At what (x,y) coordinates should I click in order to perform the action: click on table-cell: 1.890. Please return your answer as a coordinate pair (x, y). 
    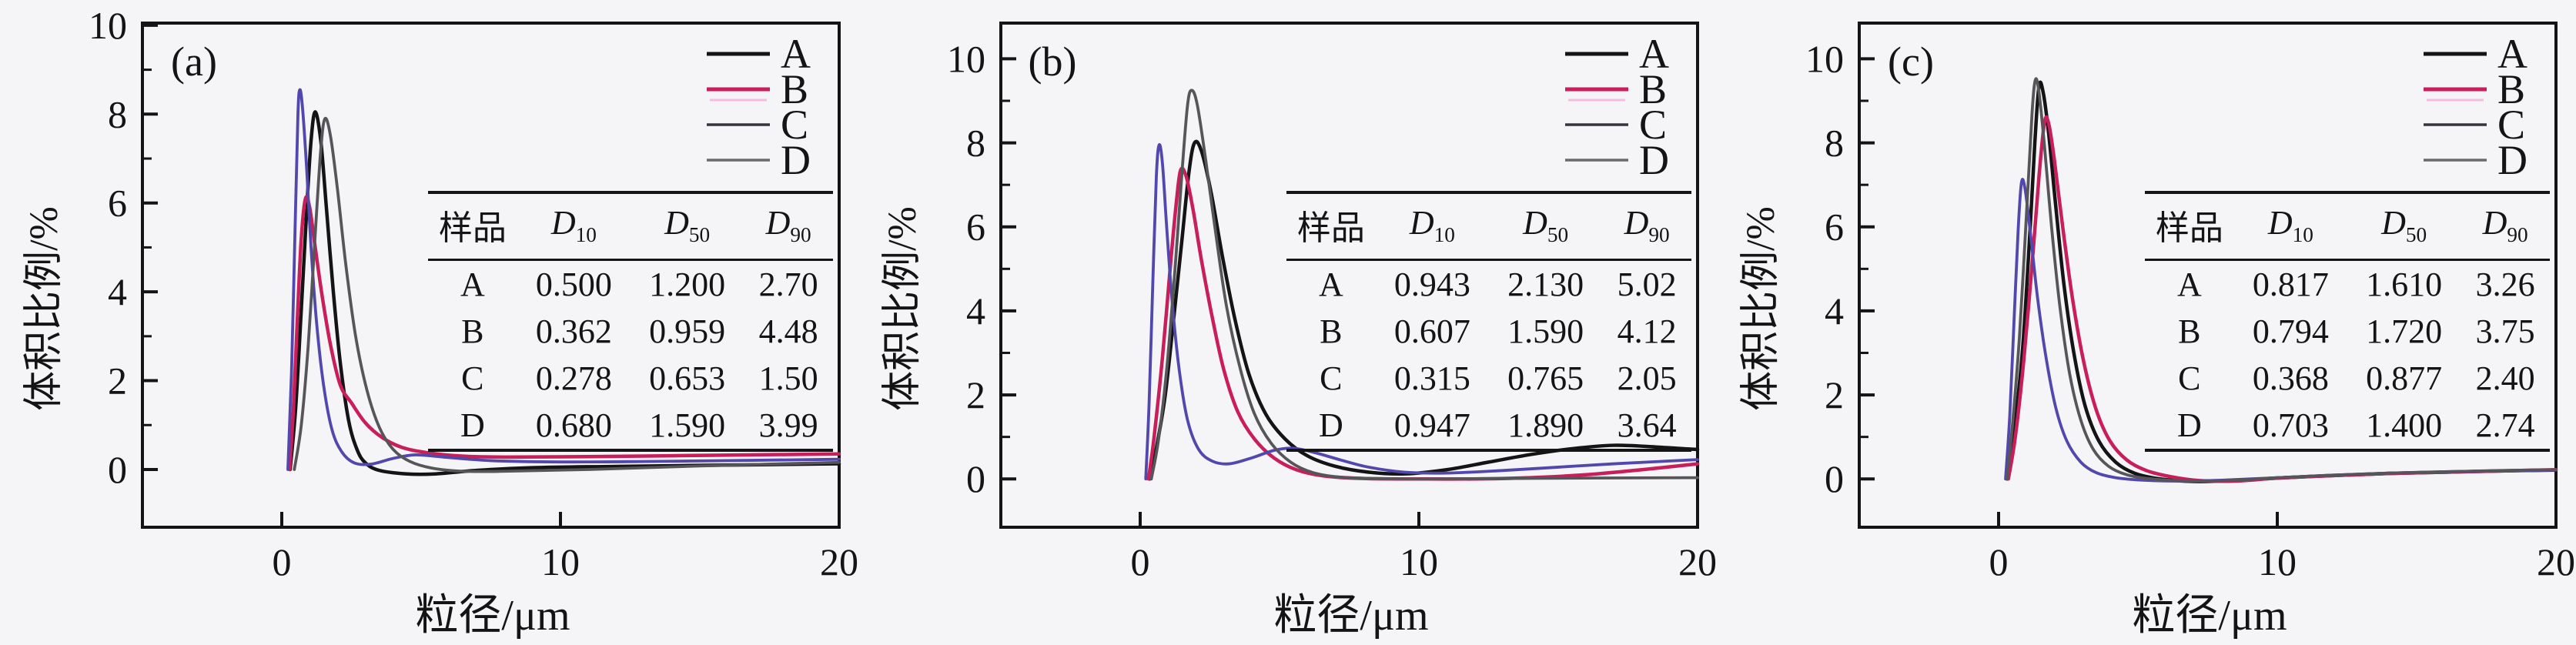
    Looking at the image, I should click on (1545, 425).